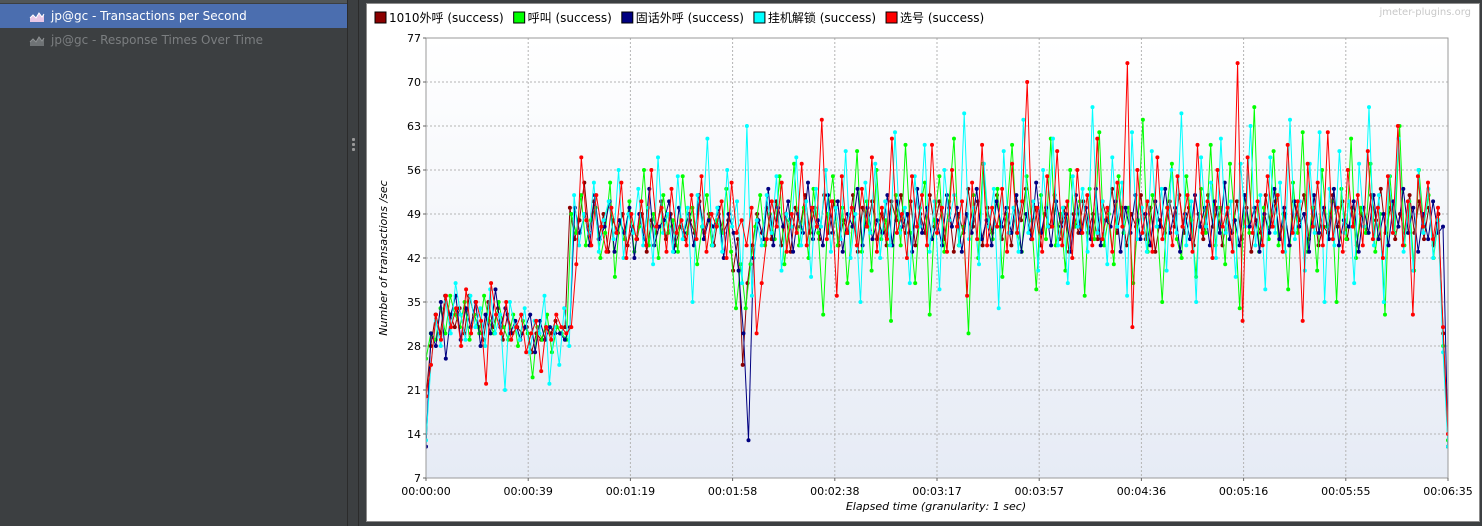  I want to click on drag-handle-icon, so click(353, 145).